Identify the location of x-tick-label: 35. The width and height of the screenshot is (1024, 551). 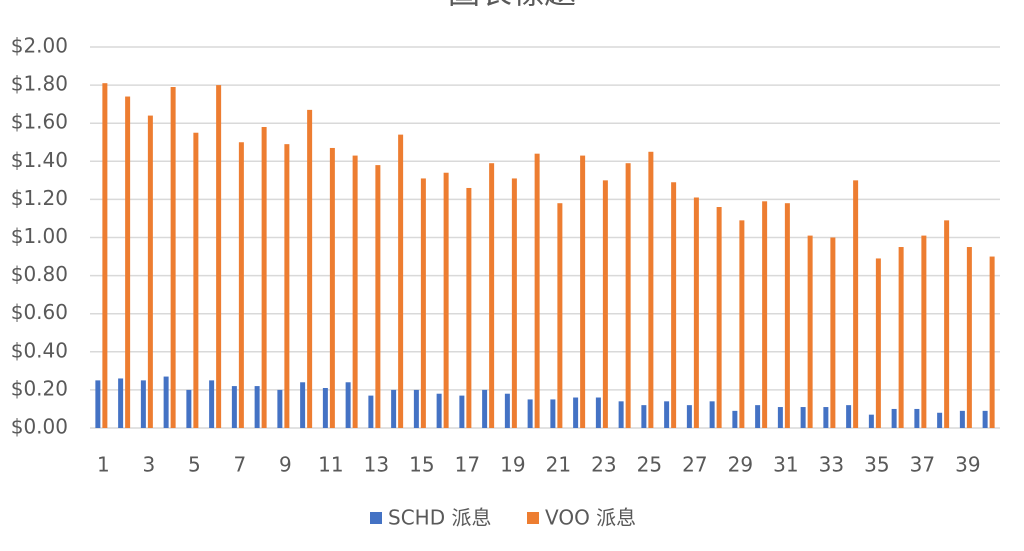
(876, 465).